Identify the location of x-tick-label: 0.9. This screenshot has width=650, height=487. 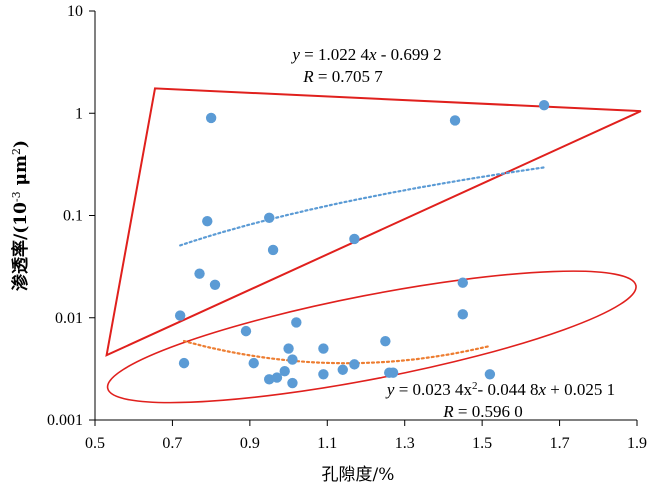
(250, 443).